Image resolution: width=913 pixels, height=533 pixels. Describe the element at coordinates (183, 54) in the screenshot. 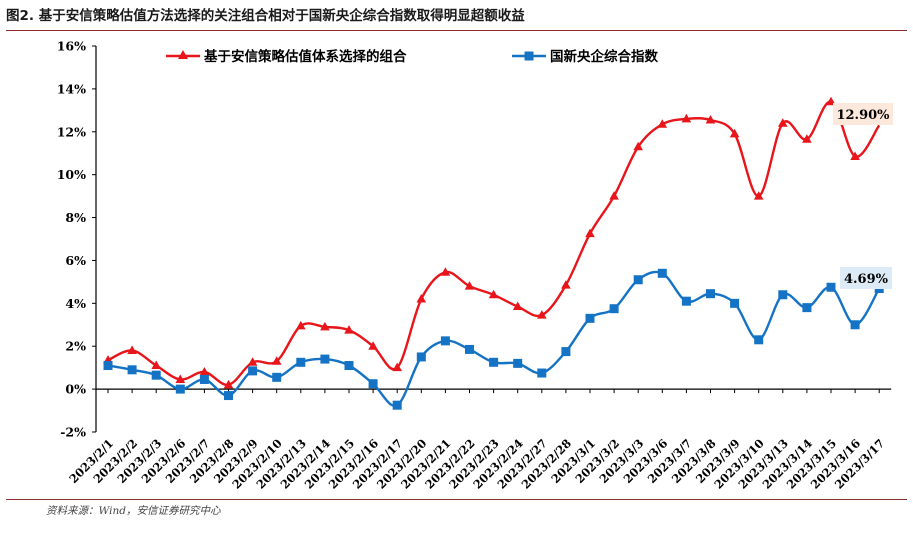

I see `legend-marker-triangle` at that location.